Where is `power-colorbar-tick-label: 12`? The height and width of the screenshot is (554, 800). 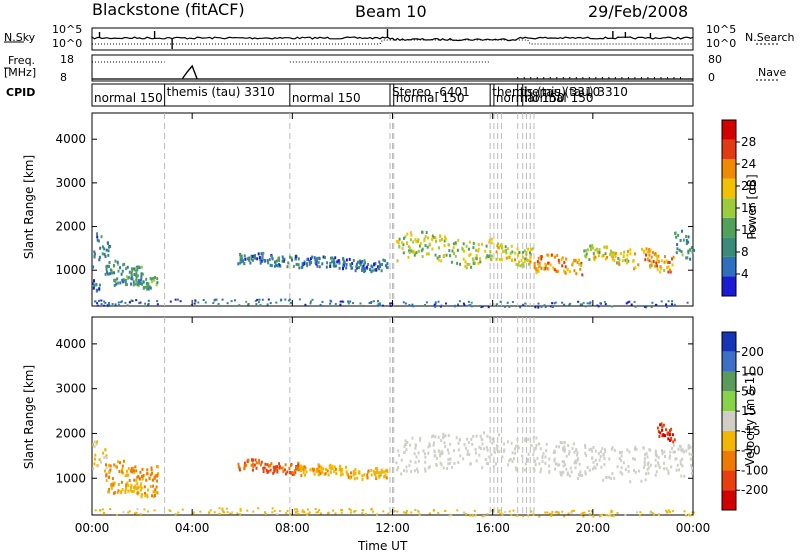
power-colorbar-tick-label: 12 is located at coordinates (748, 230).